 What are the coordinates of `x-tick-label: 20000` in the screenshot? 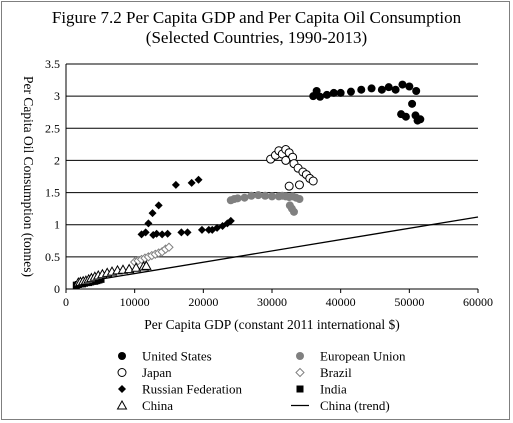 It's located at (203, 302).